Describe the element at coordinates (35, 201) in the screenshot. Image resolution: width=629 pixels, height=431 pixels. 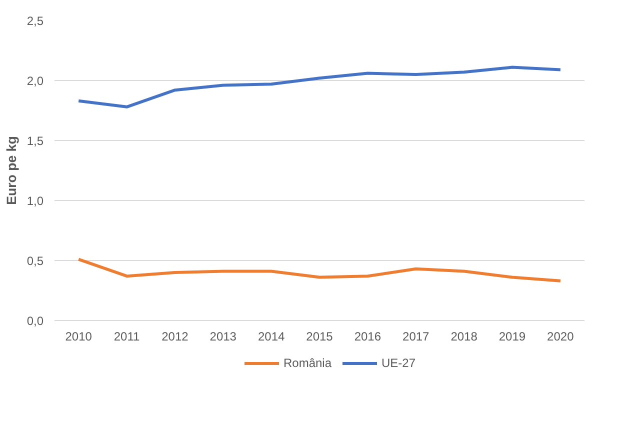
I see `y-tick-label: 1,0` at that location.